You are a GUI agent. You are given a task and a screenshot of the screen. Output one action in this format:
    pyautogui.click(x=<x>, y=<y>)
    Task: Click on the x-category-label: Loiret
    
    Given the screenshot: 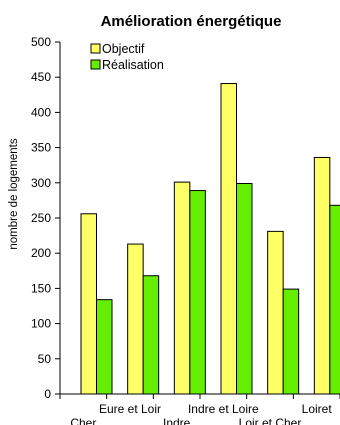 What is the action you would take?
    pyautogui.click(x=317, y=409)
    